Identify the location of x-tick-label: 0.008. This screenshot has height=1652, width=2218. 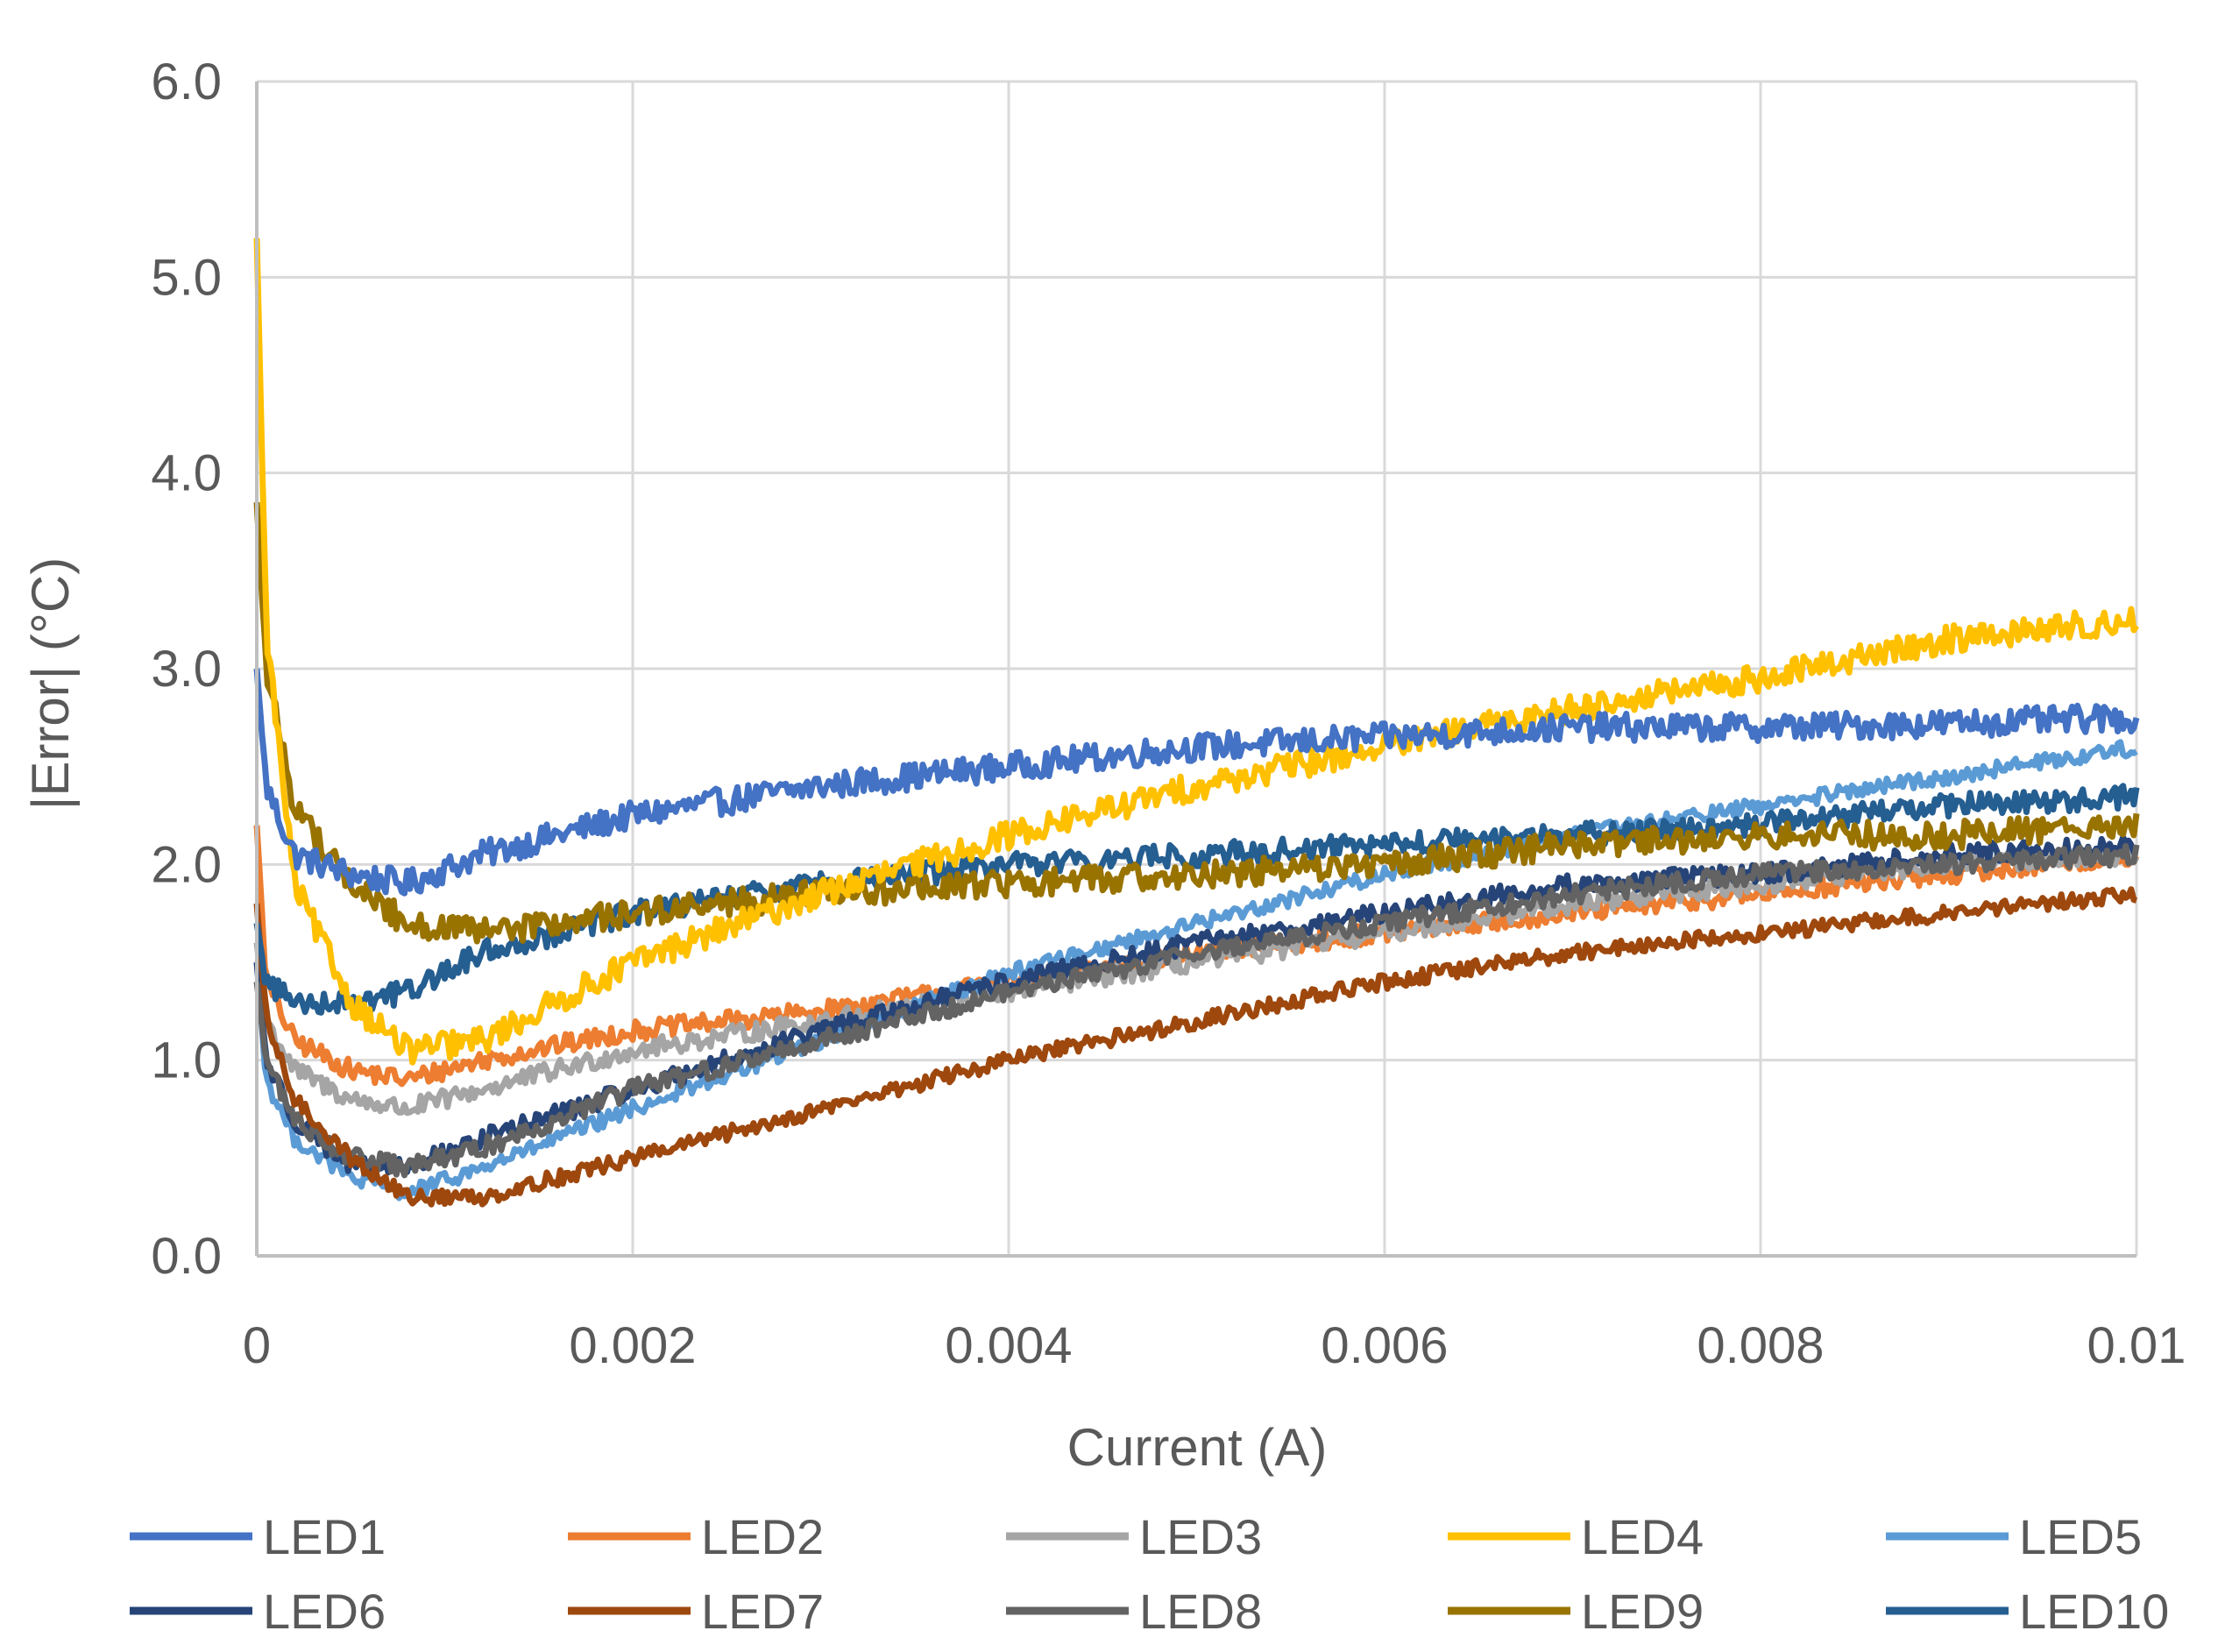
(1760, 1345).